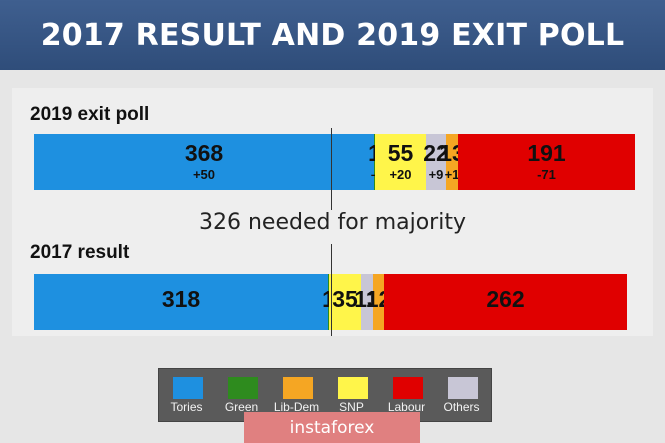 The width and height of the screenshot is (665, 443). I want to click on seat-count: 35, so click(345, 299).